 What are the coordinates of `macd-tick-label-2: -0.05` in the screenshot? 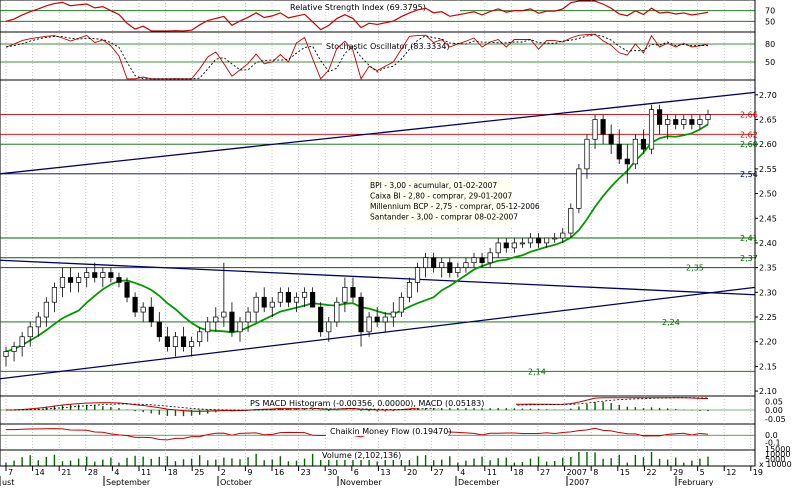 It's located at (775, 419).